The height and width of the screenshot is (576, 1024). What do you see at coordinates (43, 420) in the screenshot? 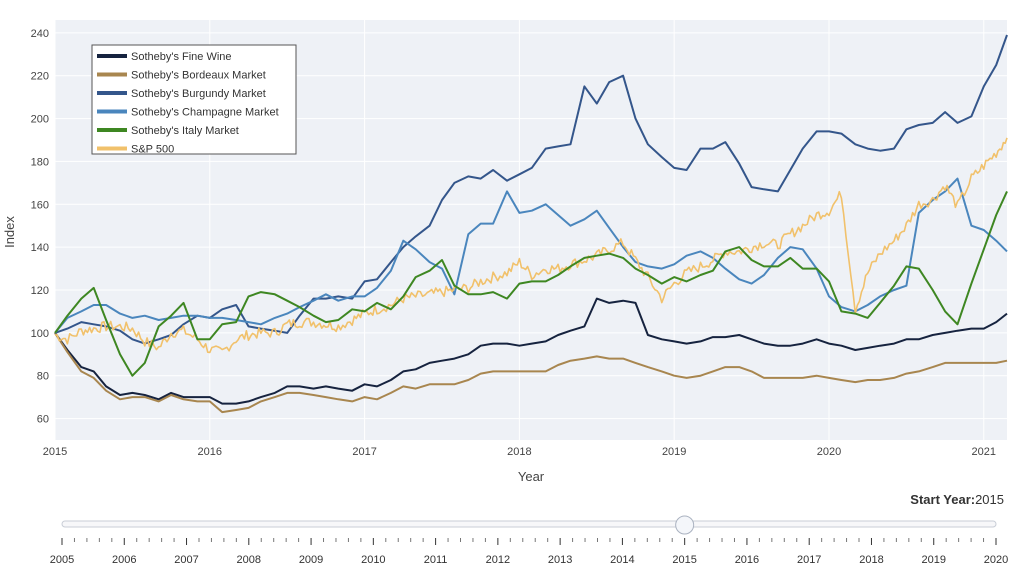
I see `y-tick-label: 60` at bounding box center [43, 420].